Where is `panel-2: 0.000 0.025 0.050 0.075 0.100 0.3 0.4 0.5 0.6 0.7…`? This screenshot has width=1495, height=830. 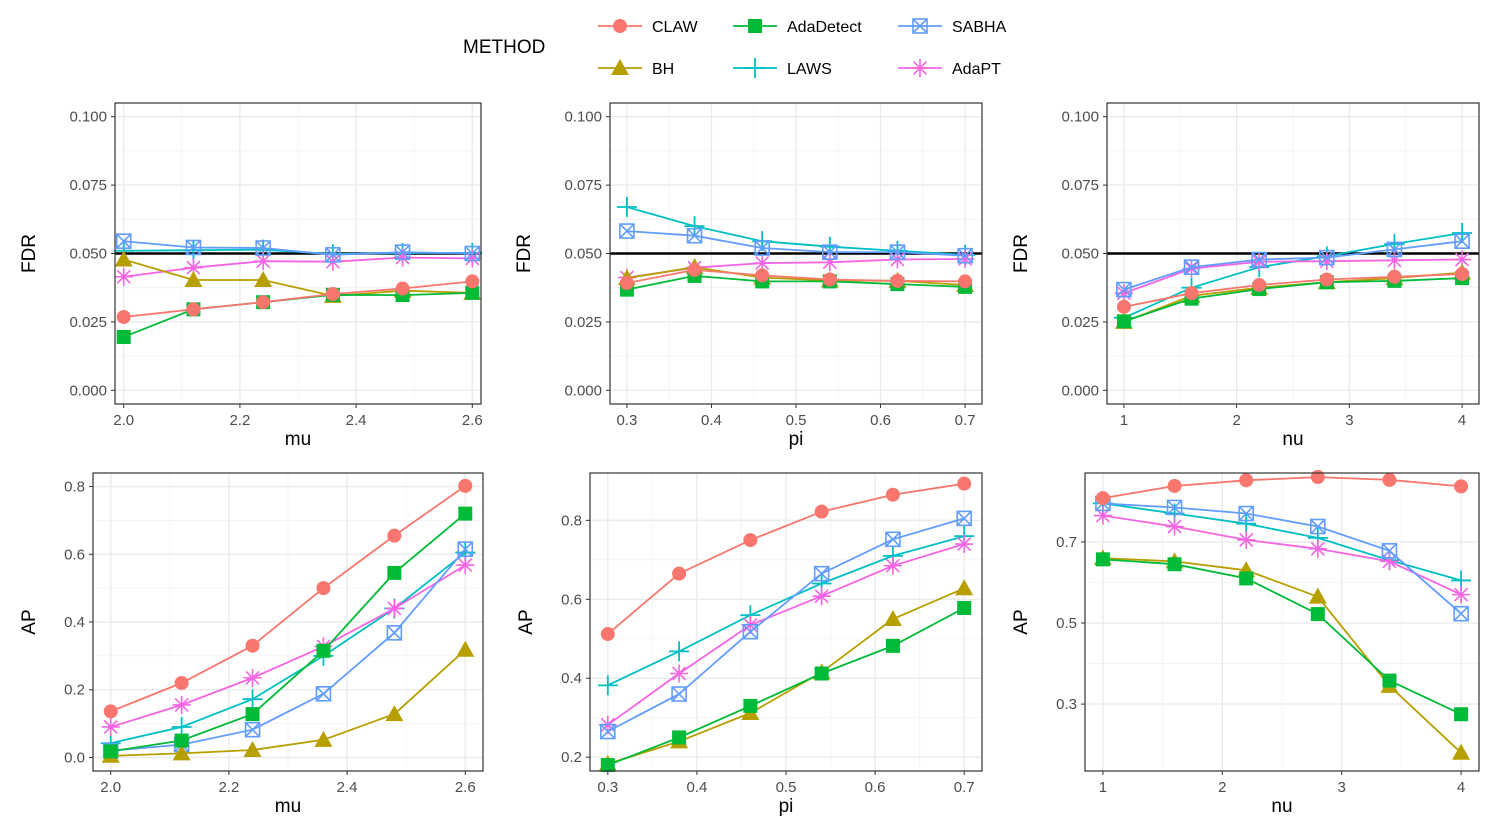 panel-2: 0.000 0.025 0.050 0.075 0.100 0.3 0.4 0.5 0.6 0.7… is located at coordinates (748, 276).